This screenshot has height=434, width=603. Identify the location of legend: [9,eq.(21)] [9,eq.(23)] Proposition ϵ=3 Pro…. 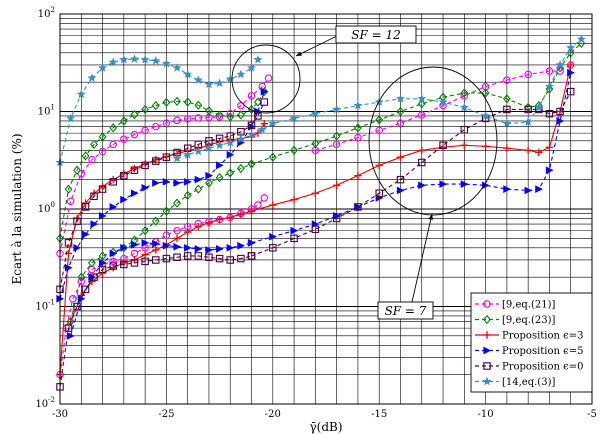
(531, 342).